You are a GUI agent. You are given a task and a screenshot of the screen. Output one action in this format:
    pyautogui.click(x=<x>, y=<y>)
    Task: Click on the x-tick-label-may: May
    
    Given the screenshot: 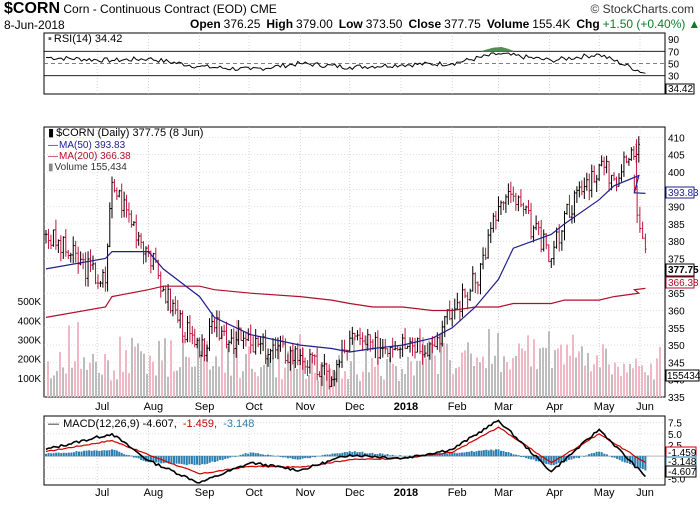 What is the action you would take?
    pyautogui.click(x=604, y=407)
    